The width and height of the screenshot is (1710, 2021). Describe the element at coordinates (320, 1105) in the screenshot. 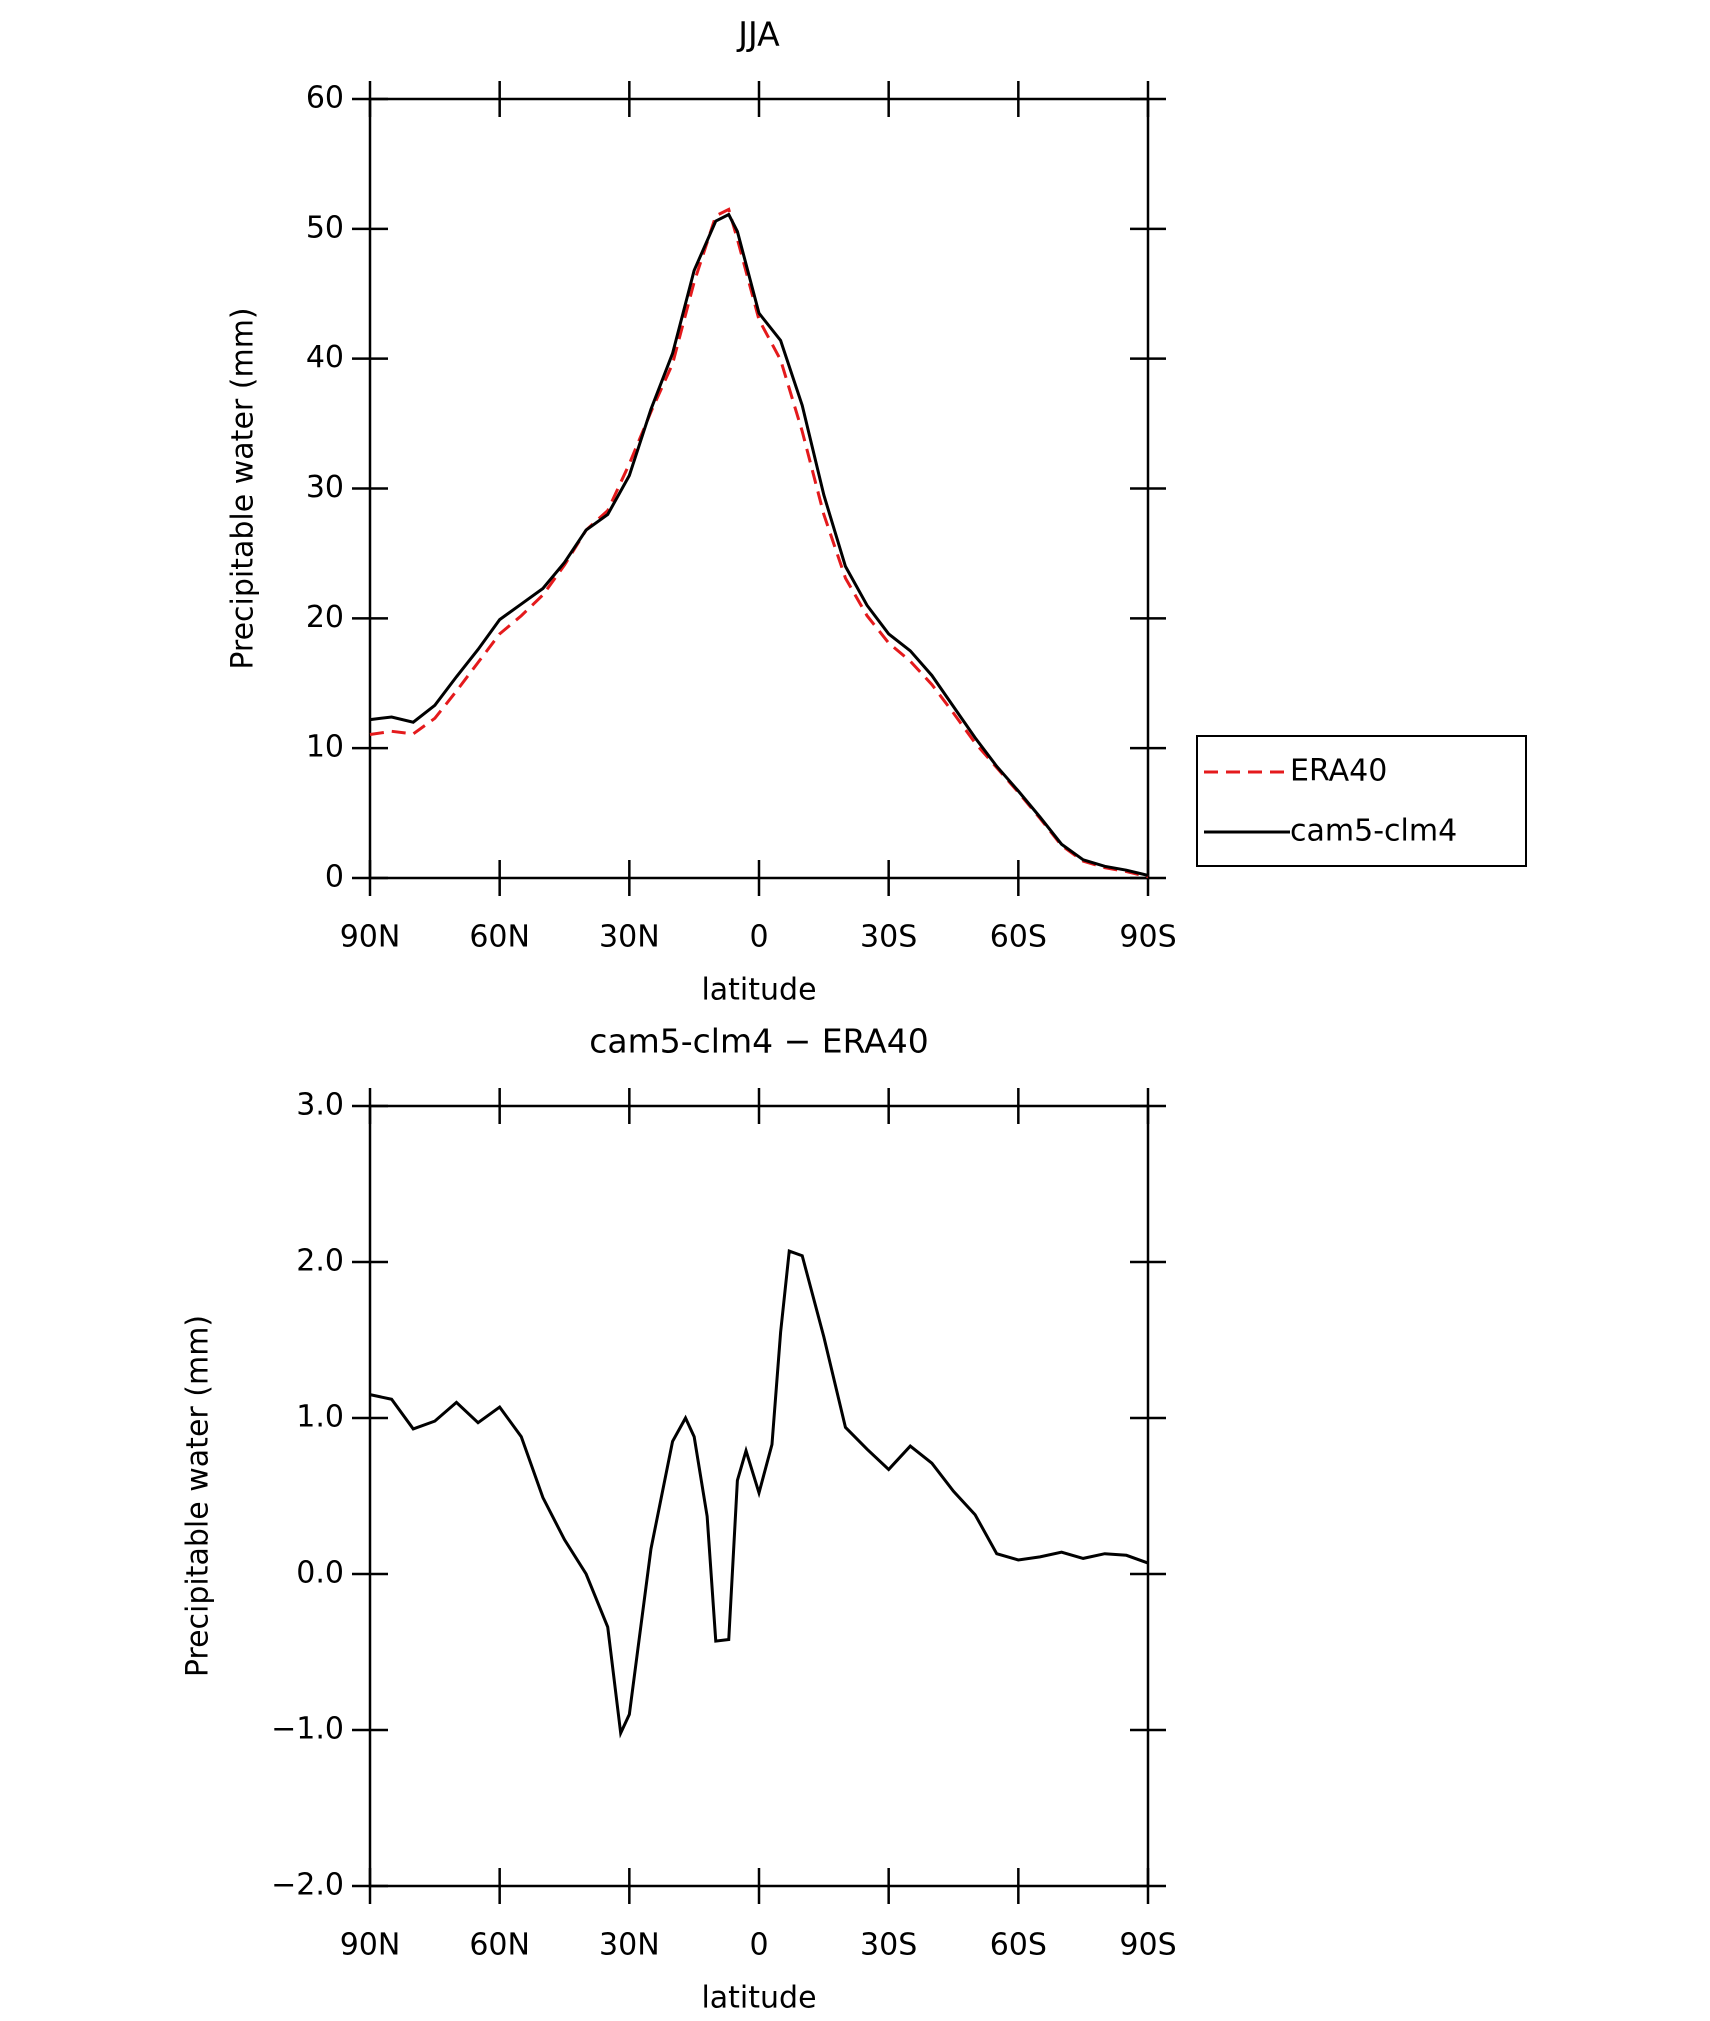

I see `y-tick-label: 3.0` at that location.